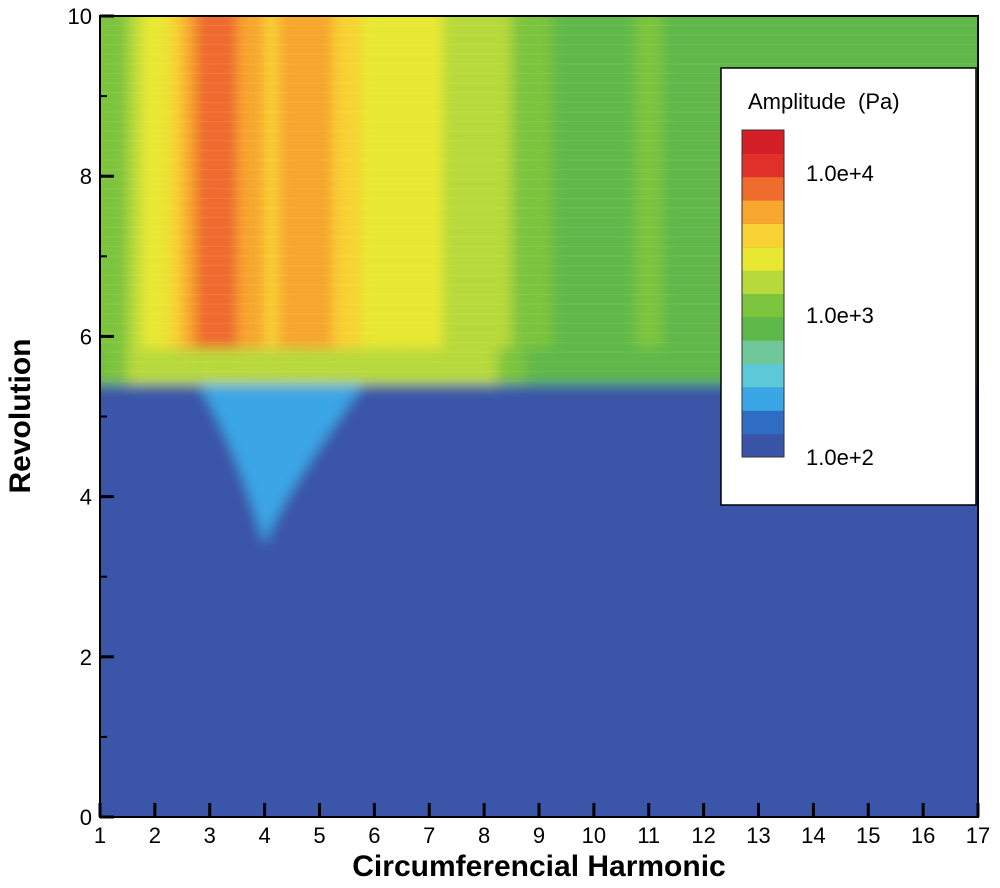 The height and width of the screenshot is (888, 1000). I want to click on x-tick-label: 8, so click(484, 835).